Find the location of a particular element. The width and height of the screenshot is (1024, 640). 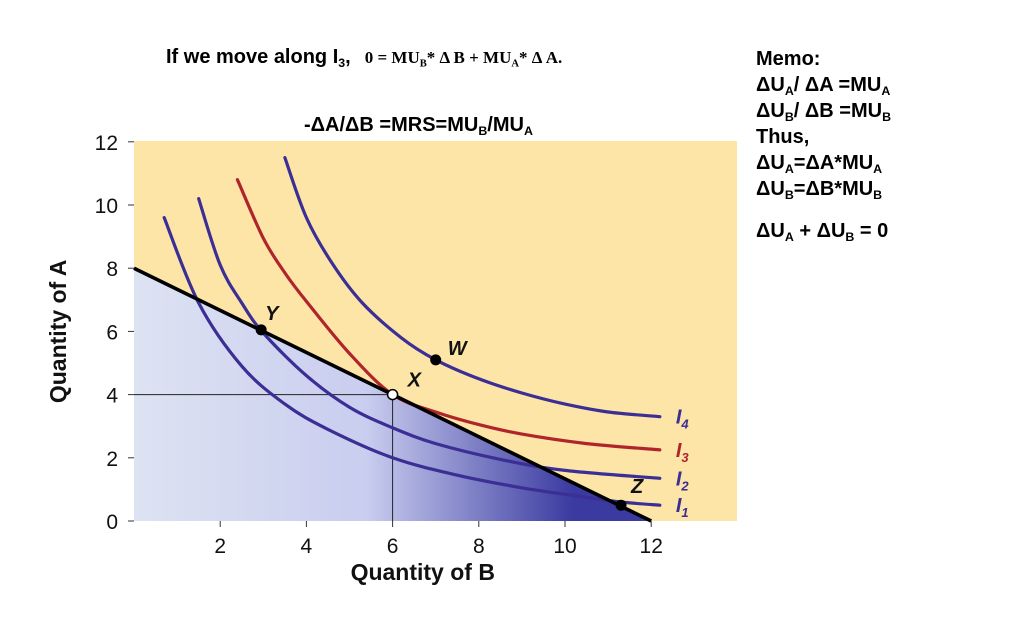

move-along-text: If we move along I3, is located at coordinates (258, 58).